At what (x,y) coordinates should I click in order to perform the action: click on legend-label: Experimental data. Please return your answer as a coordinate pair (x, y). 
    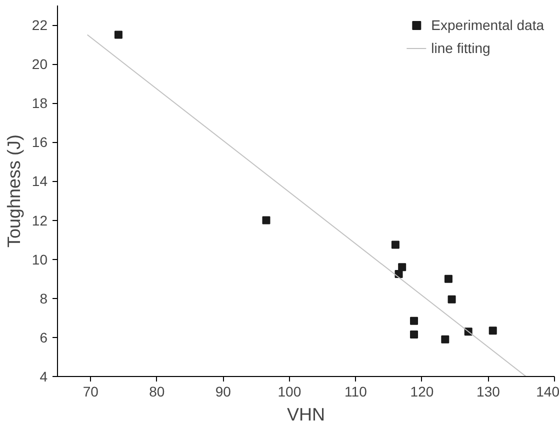
    Looking at the image, I should click on (487, 25).